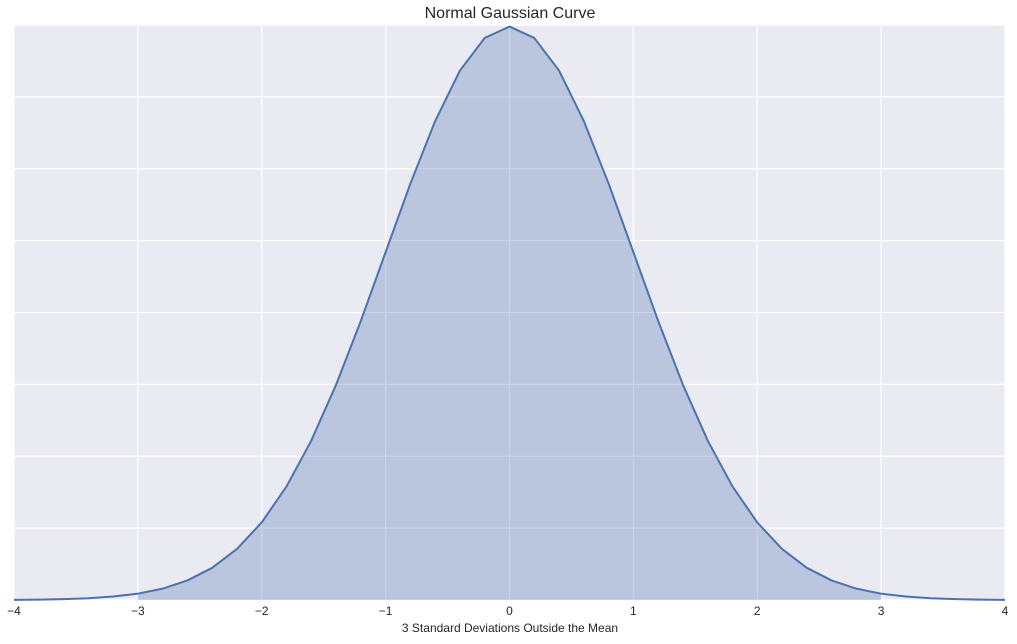 This screenshot has width=1017, height=644. Describe the element at coordinates (14, 611) in the screenshot. I see `x-tick-label: −4` at that location.